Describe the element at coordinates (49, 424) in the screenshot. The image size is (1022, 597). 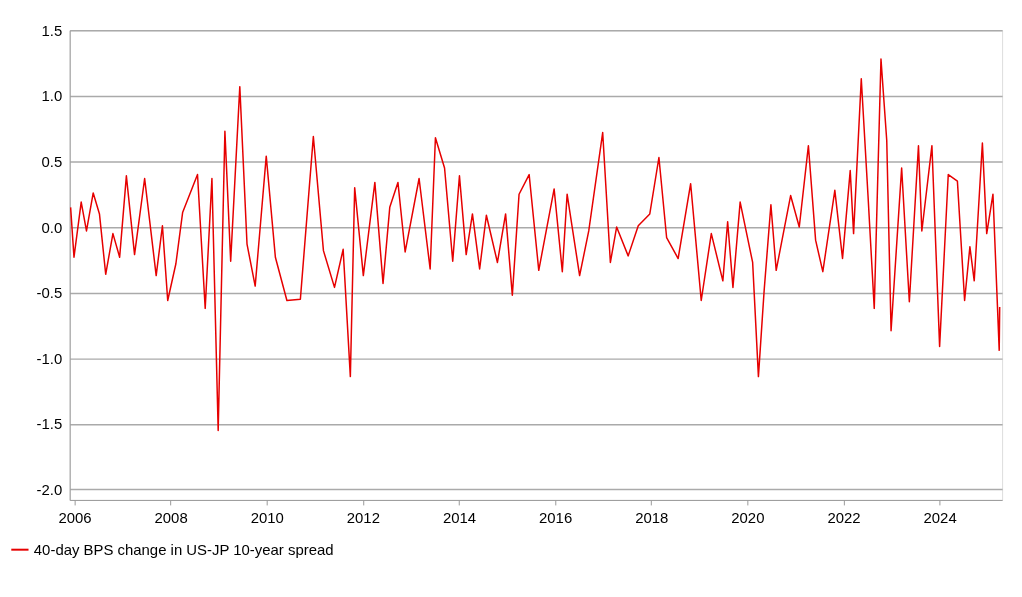
I see `y-tick-label: -1.5` at that location.